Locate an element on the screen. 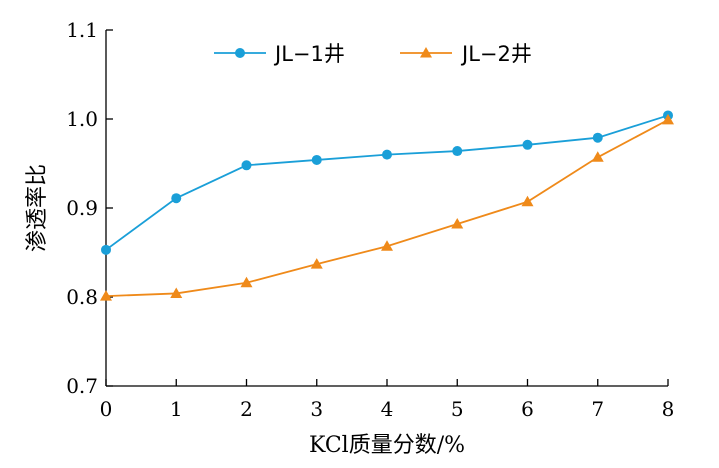  y-tick-label: 1.0 is located at coordinates (82, 119).